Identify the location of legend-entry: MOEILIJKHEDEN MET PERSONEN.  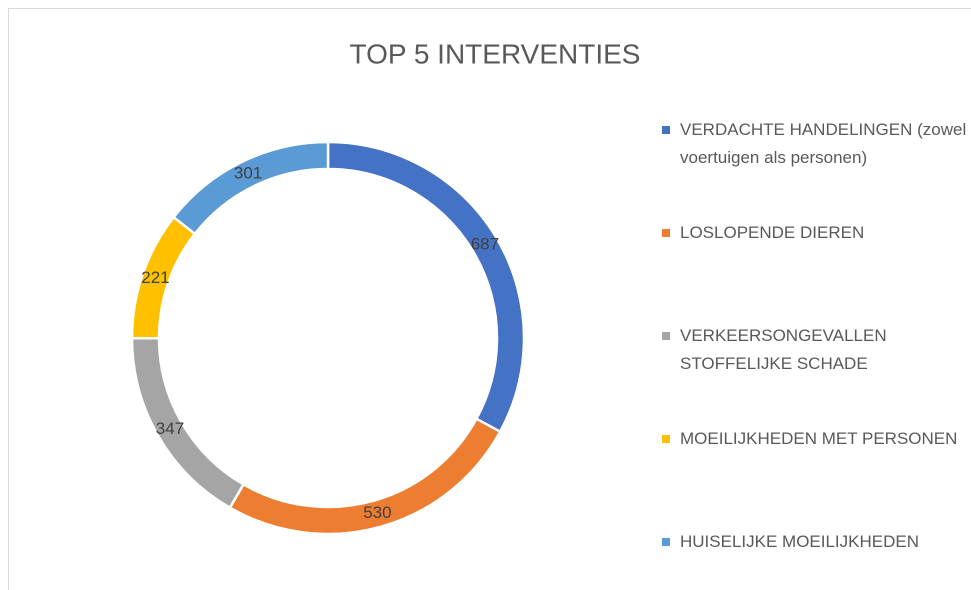
(816, 439).